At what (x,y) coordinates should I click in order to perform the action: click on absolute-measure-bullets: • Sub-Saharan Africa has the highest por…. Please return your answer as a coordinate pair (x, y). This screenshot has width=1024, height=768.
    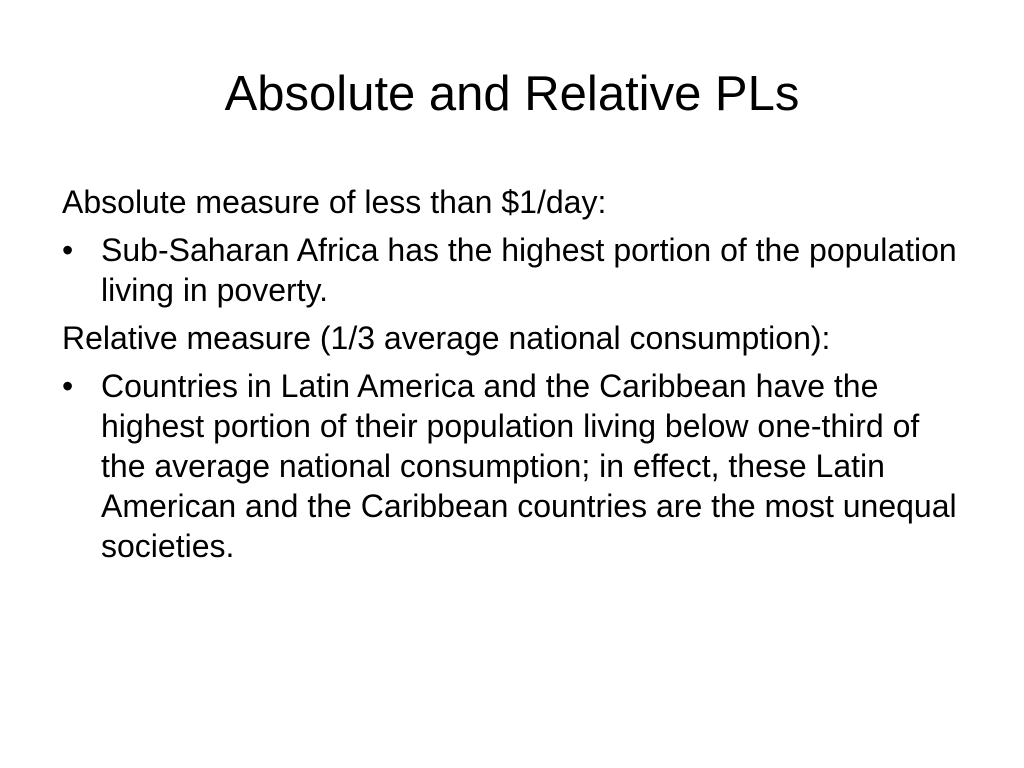
    Looking at the image, I should click on (517, 270).